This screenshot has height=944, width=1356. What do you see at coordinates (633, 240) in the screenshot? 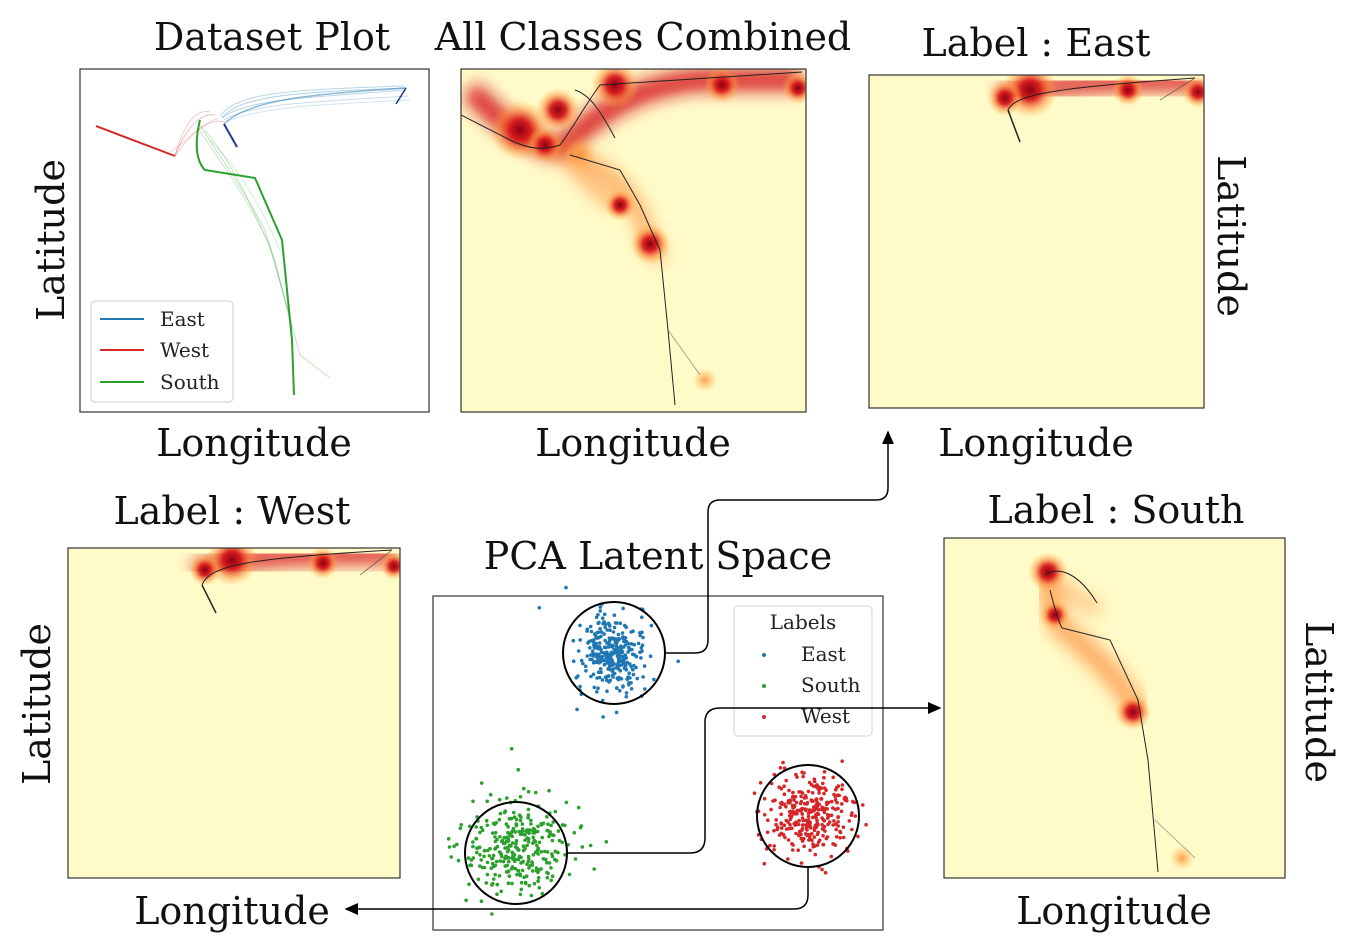
I see `combined-frame` at bounding box center [633, 240].